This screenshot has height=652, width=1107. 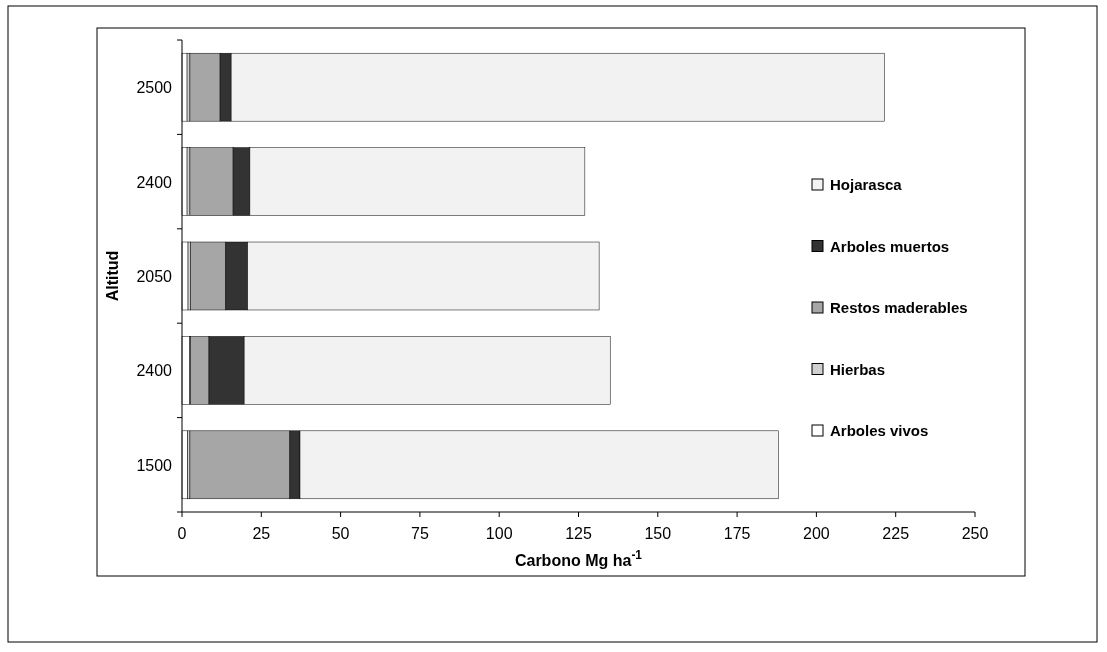 I want to click on y-tick-label: 2500, so click(x=154, y=88).